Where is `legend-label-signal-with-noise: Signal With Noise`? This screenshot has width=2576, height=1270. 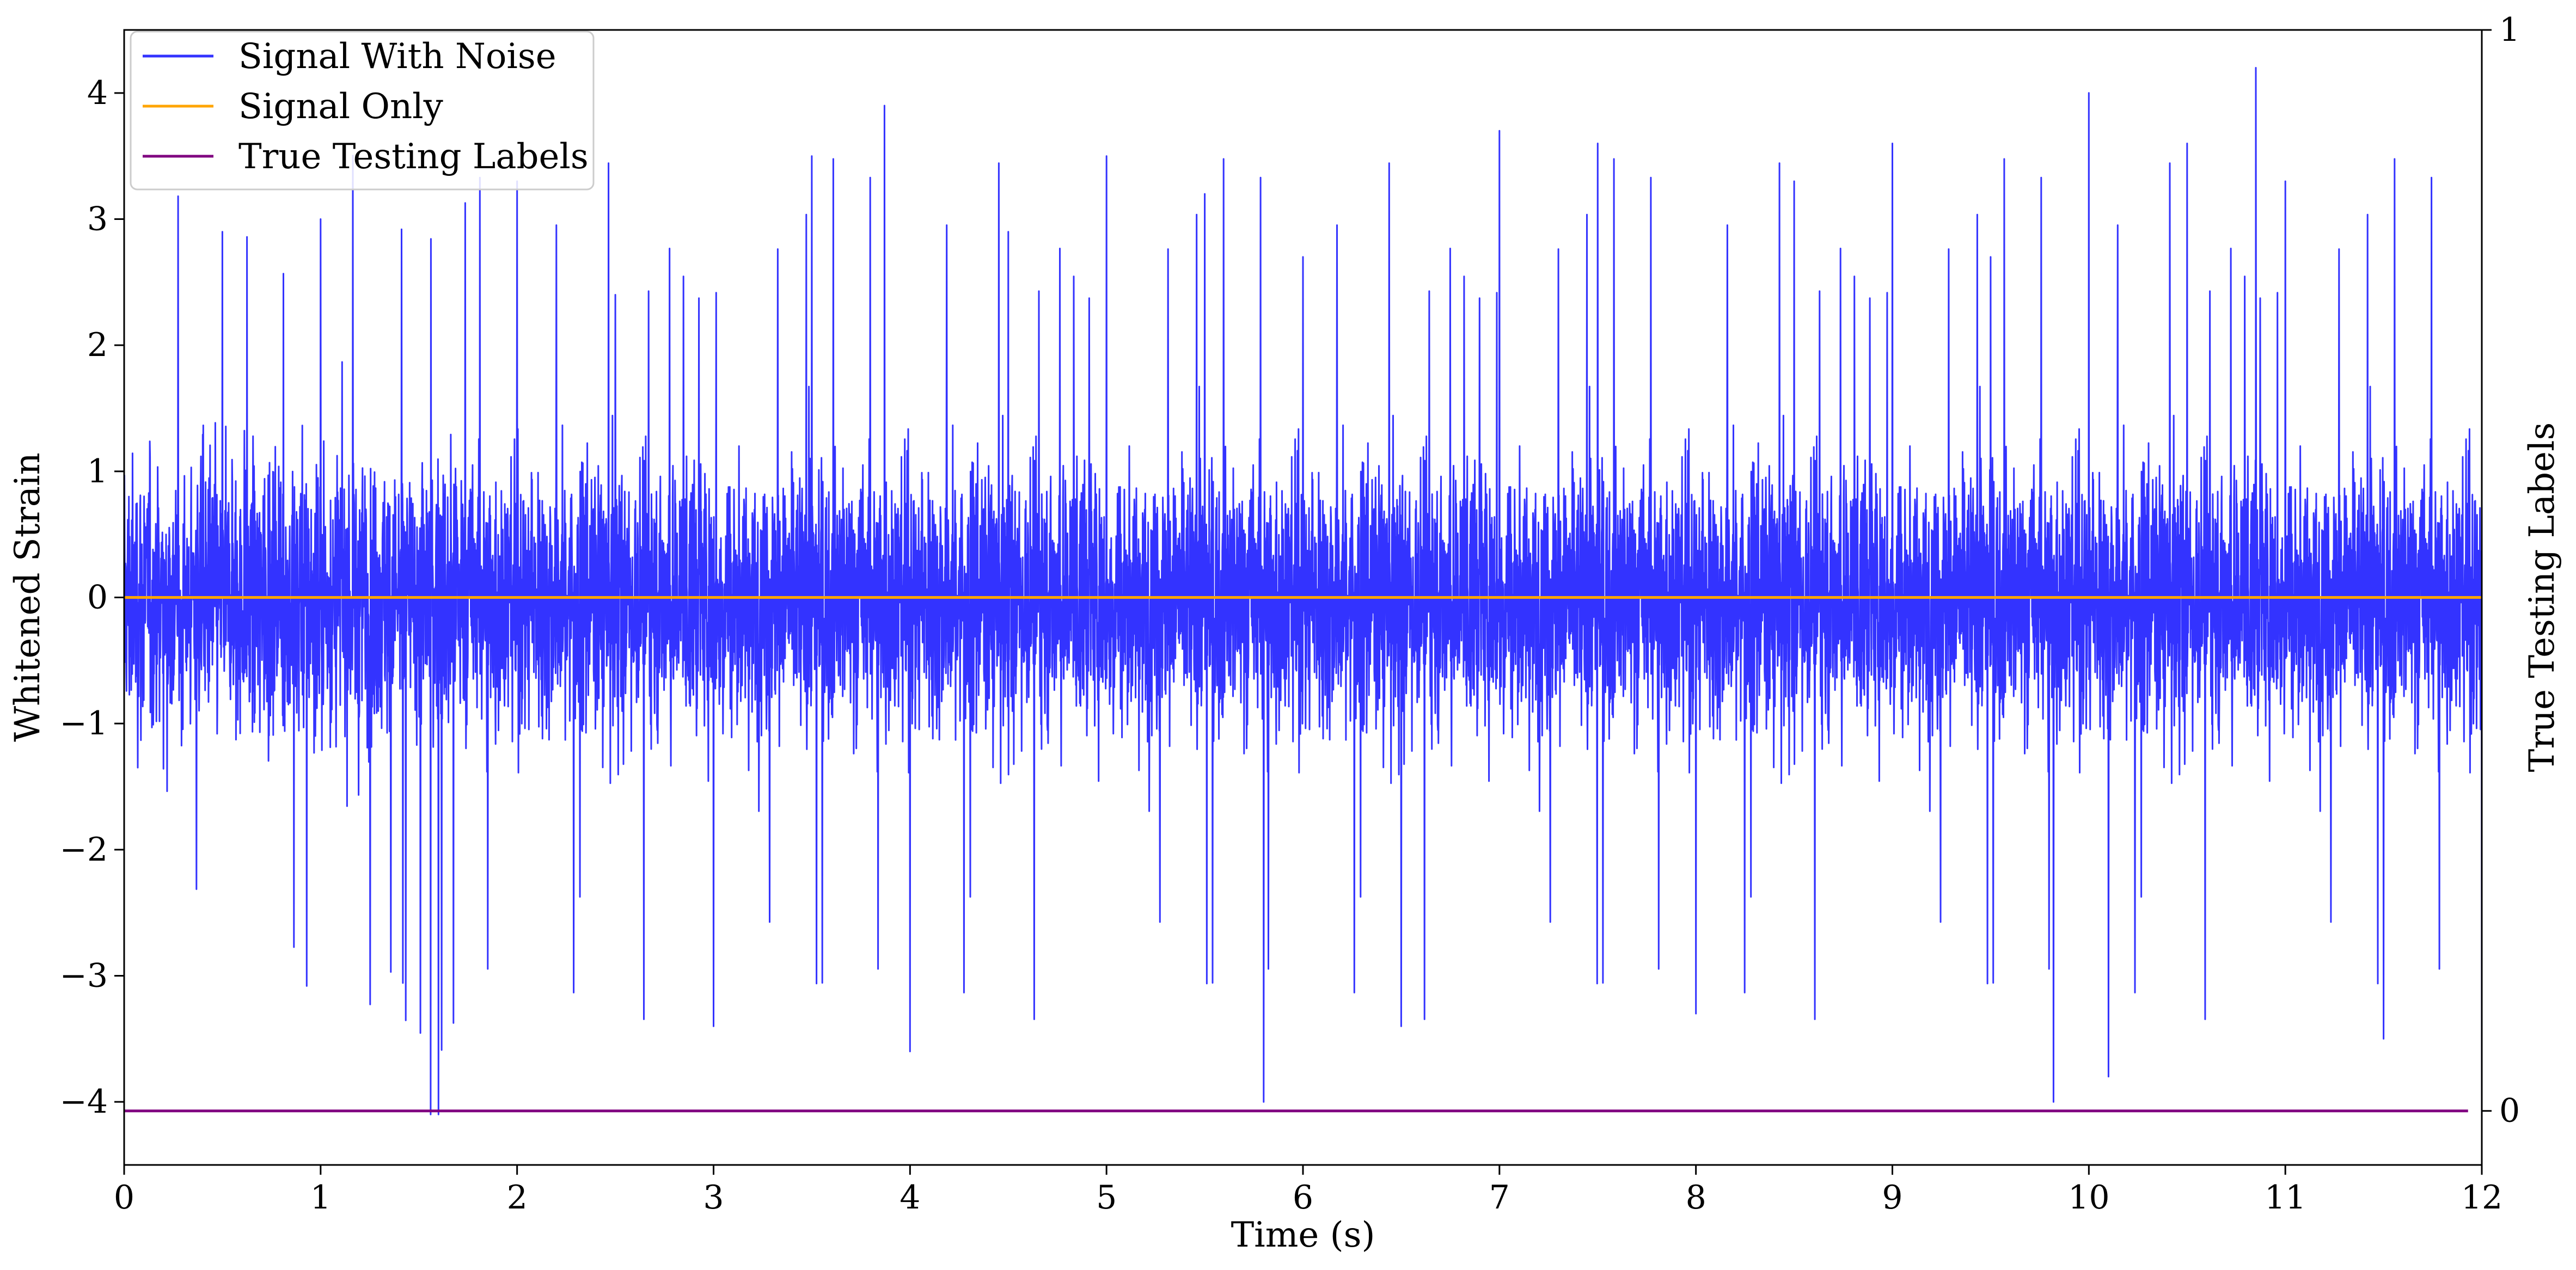
legend-label-signal-with-noise: Signal With Noise is located at coordinates (397, 56).